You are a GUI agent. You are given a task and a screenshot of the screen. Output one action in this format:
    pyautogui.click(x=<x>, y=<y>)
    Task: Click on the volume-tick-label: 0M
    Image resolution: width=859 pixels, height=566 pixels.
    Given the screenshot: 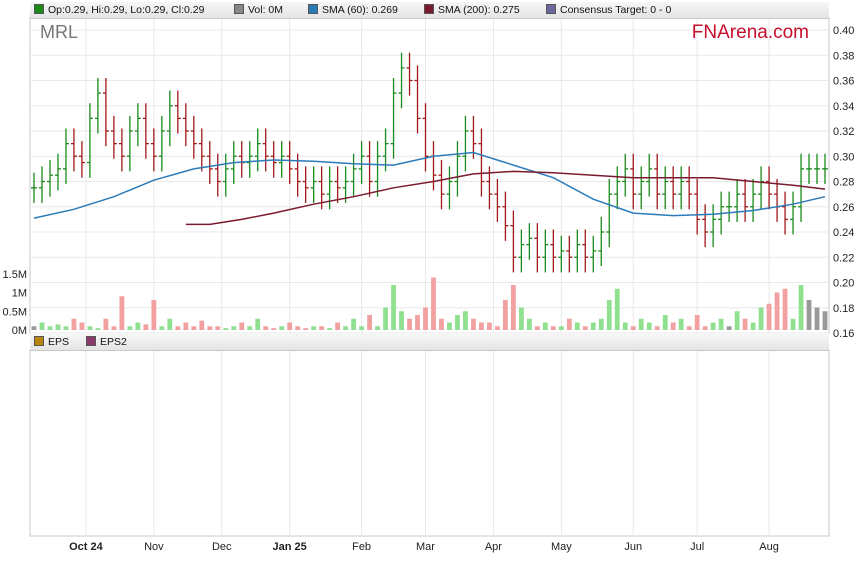 What is the action you would take?
    pyautogui.click(x=19, y=331)
    